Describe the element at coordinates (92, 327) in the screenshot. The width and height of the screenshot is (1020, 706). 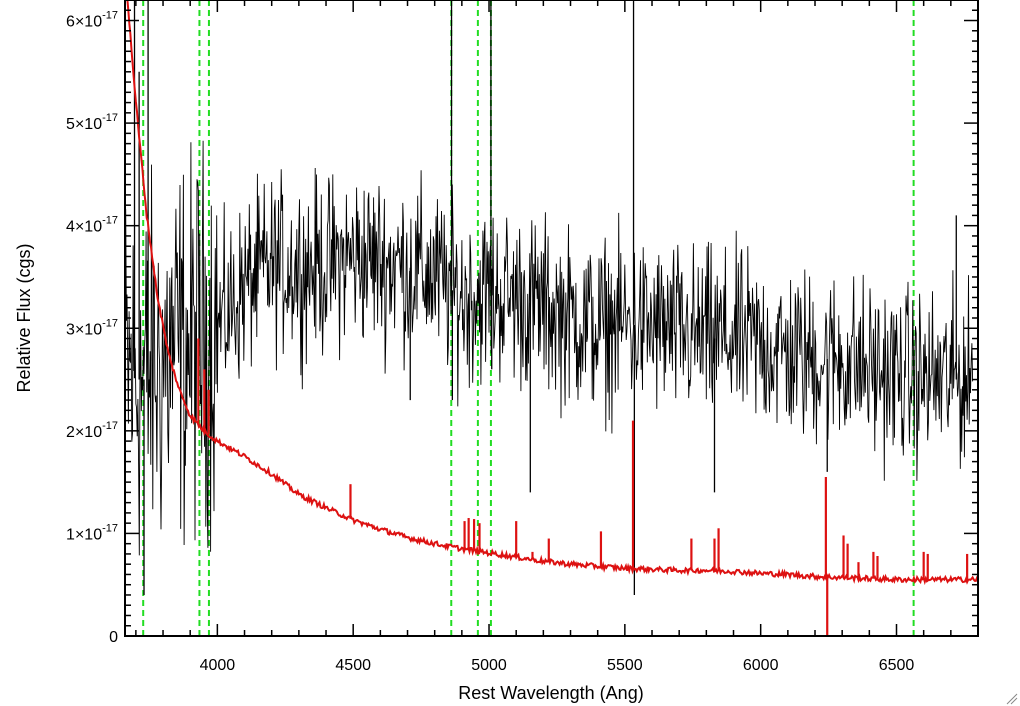
I see `y-tick-label: 3×10⁻¹⁷` at that location.